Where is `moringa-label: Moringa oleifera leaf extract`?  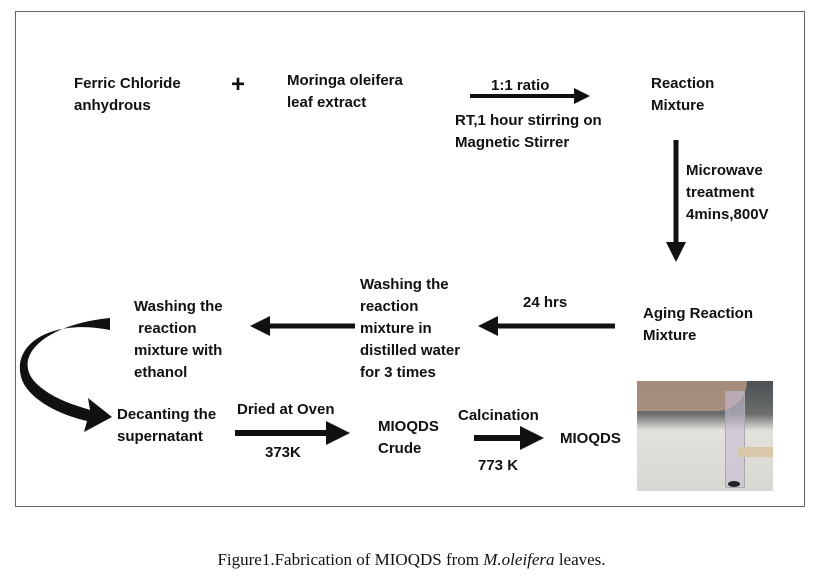 moringa-label: Moringa oleifera leaf extract is located at coordinates (345, 91).